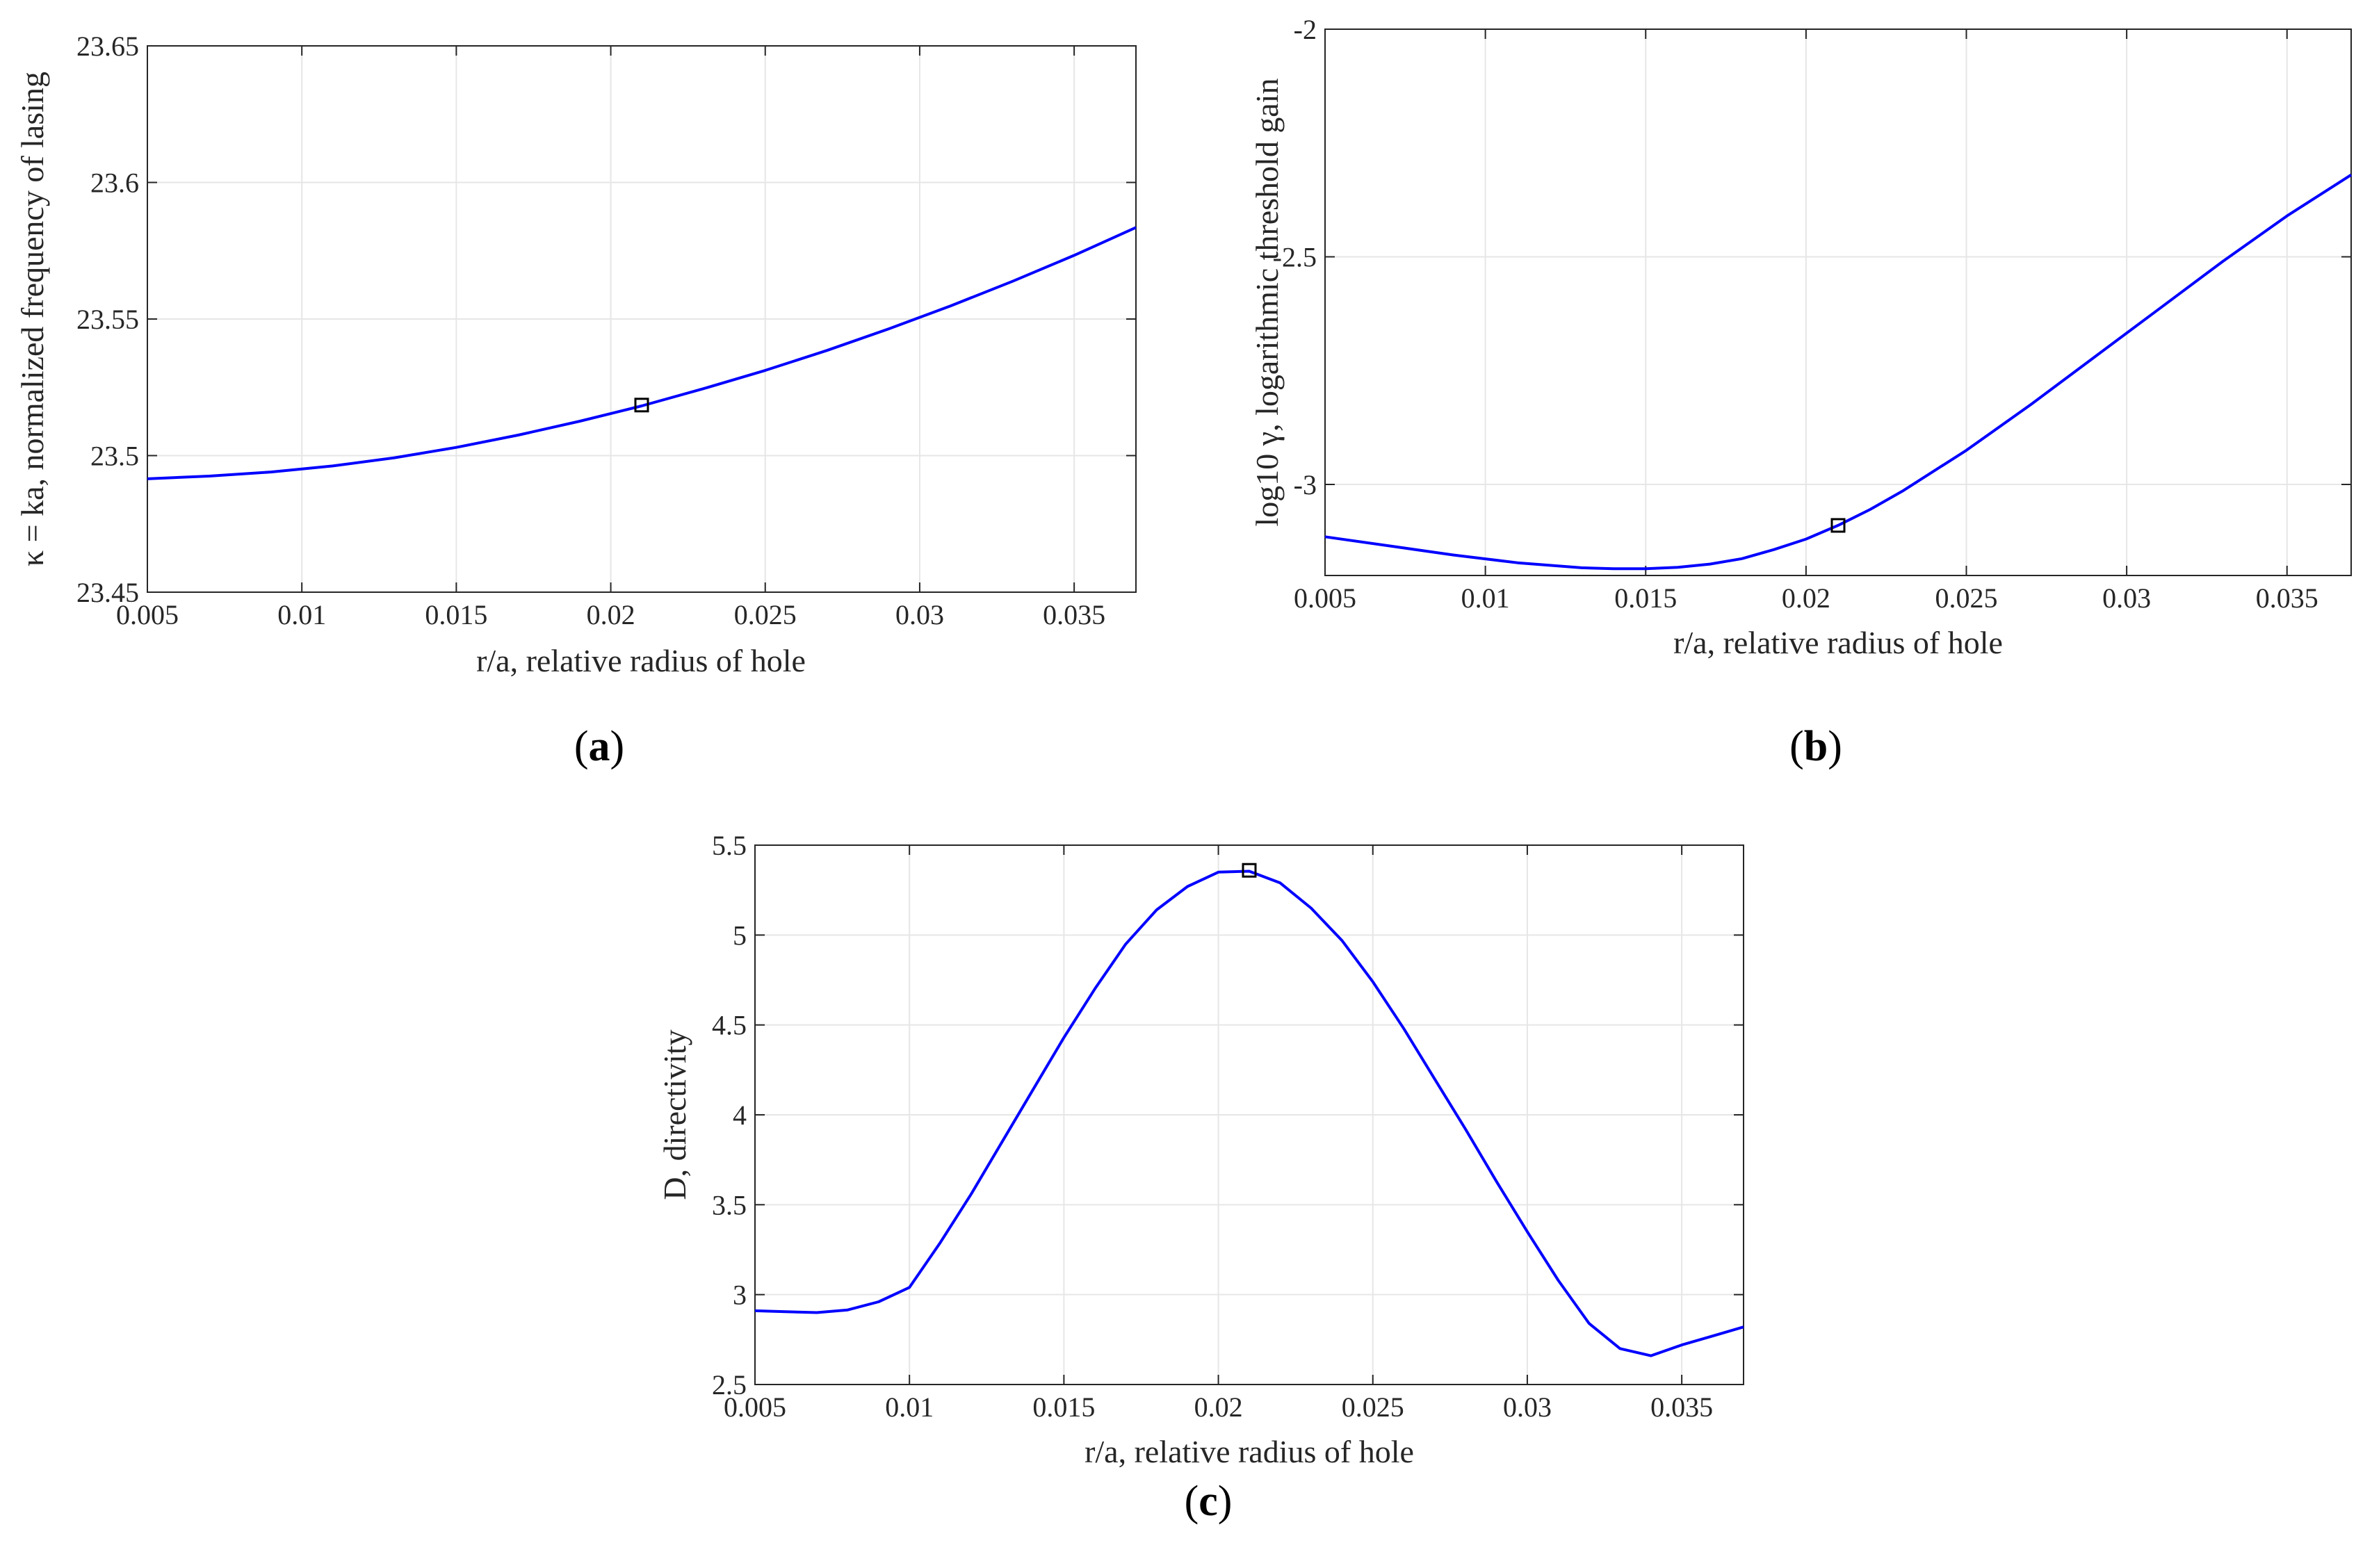 This screenshot has width=2372, height=1568. I want to click on x-tick-label-a-3: 0.02, so click(611, 614).